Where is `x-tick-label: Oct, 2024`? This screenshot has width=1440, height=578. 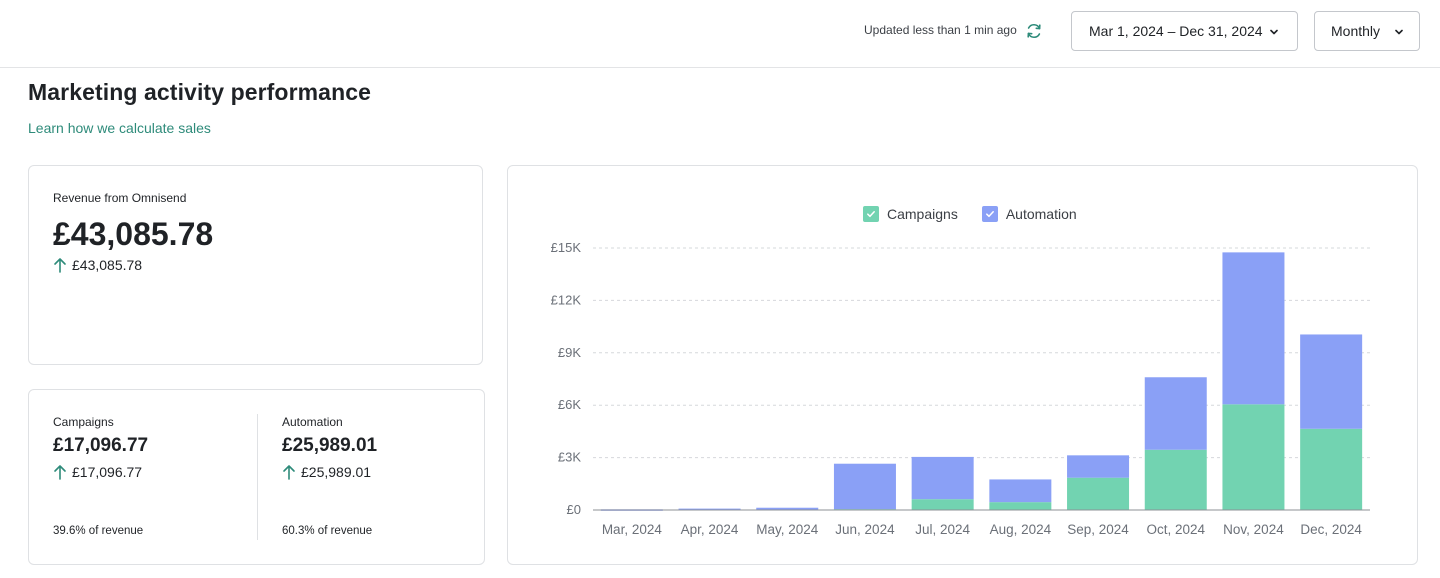 x-tick-label: Oct, 2024 is located at coordinates (1175, 529).